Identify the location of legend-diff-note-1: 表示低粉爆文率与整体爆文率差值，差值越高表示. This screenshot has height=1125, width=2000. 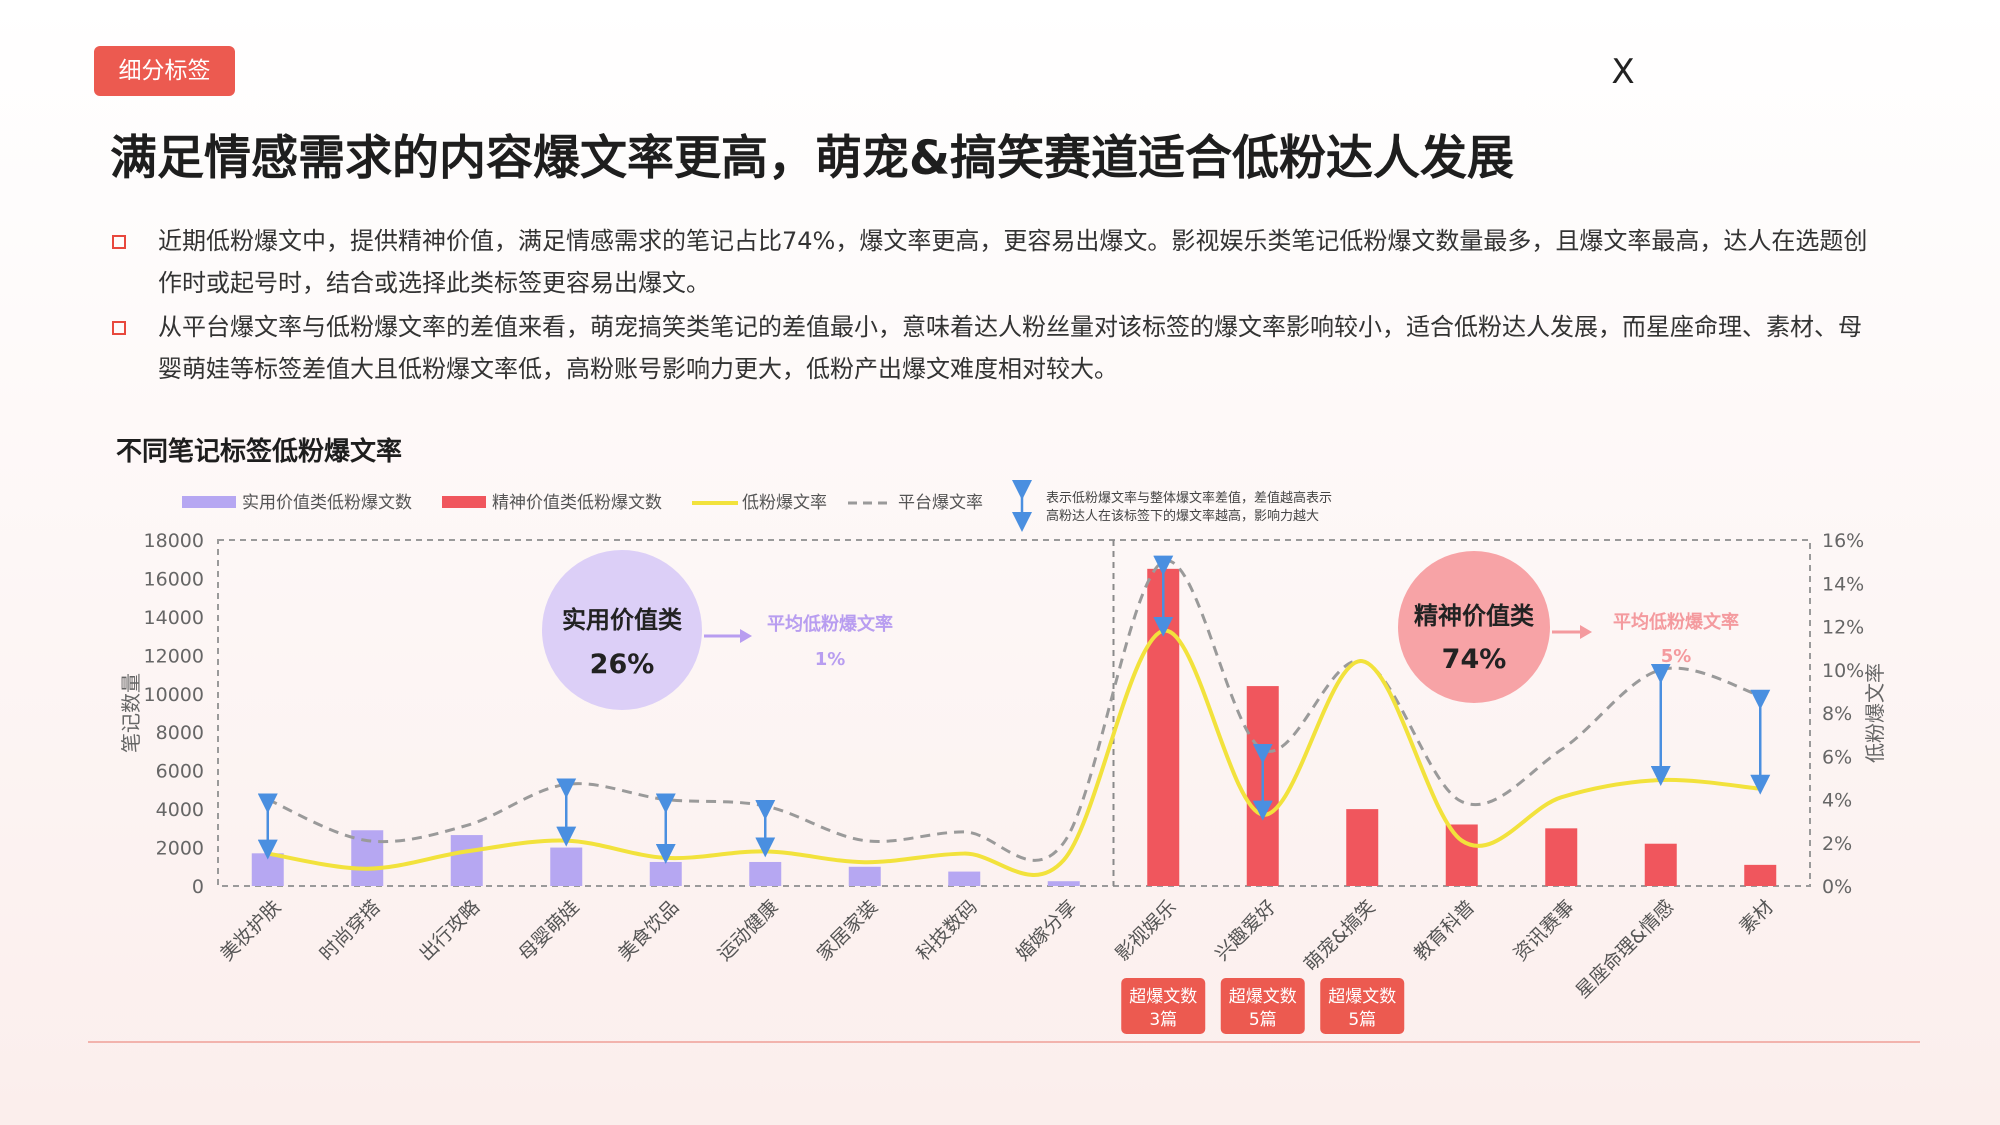
(1189, 498).